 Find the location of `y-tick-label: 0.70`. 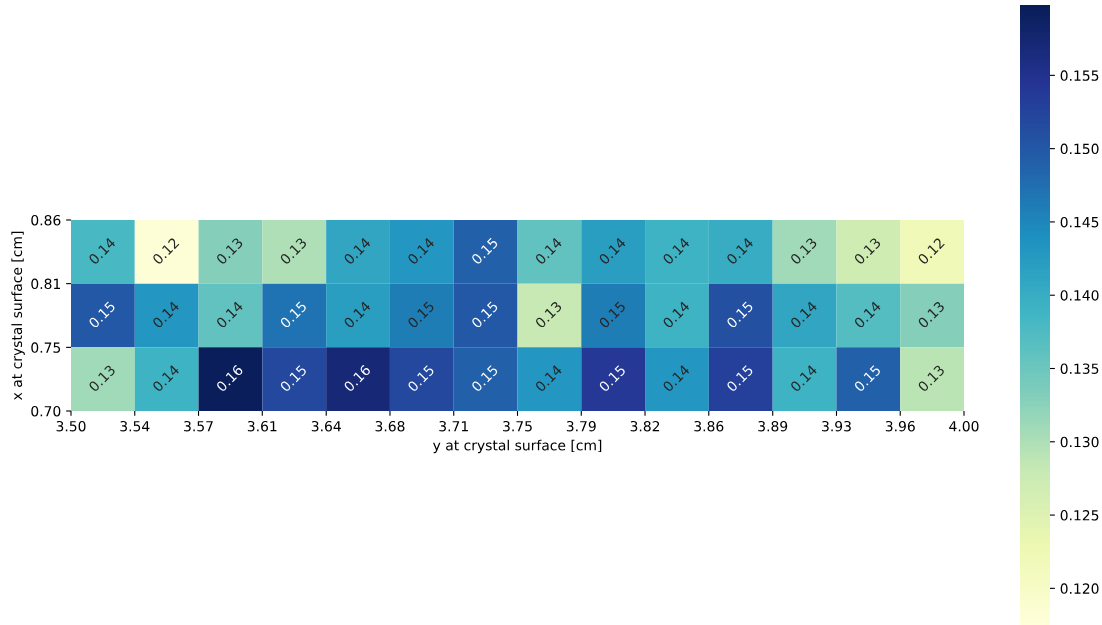

y-tick-label: 0.70 is located at coordinates (46, 411).